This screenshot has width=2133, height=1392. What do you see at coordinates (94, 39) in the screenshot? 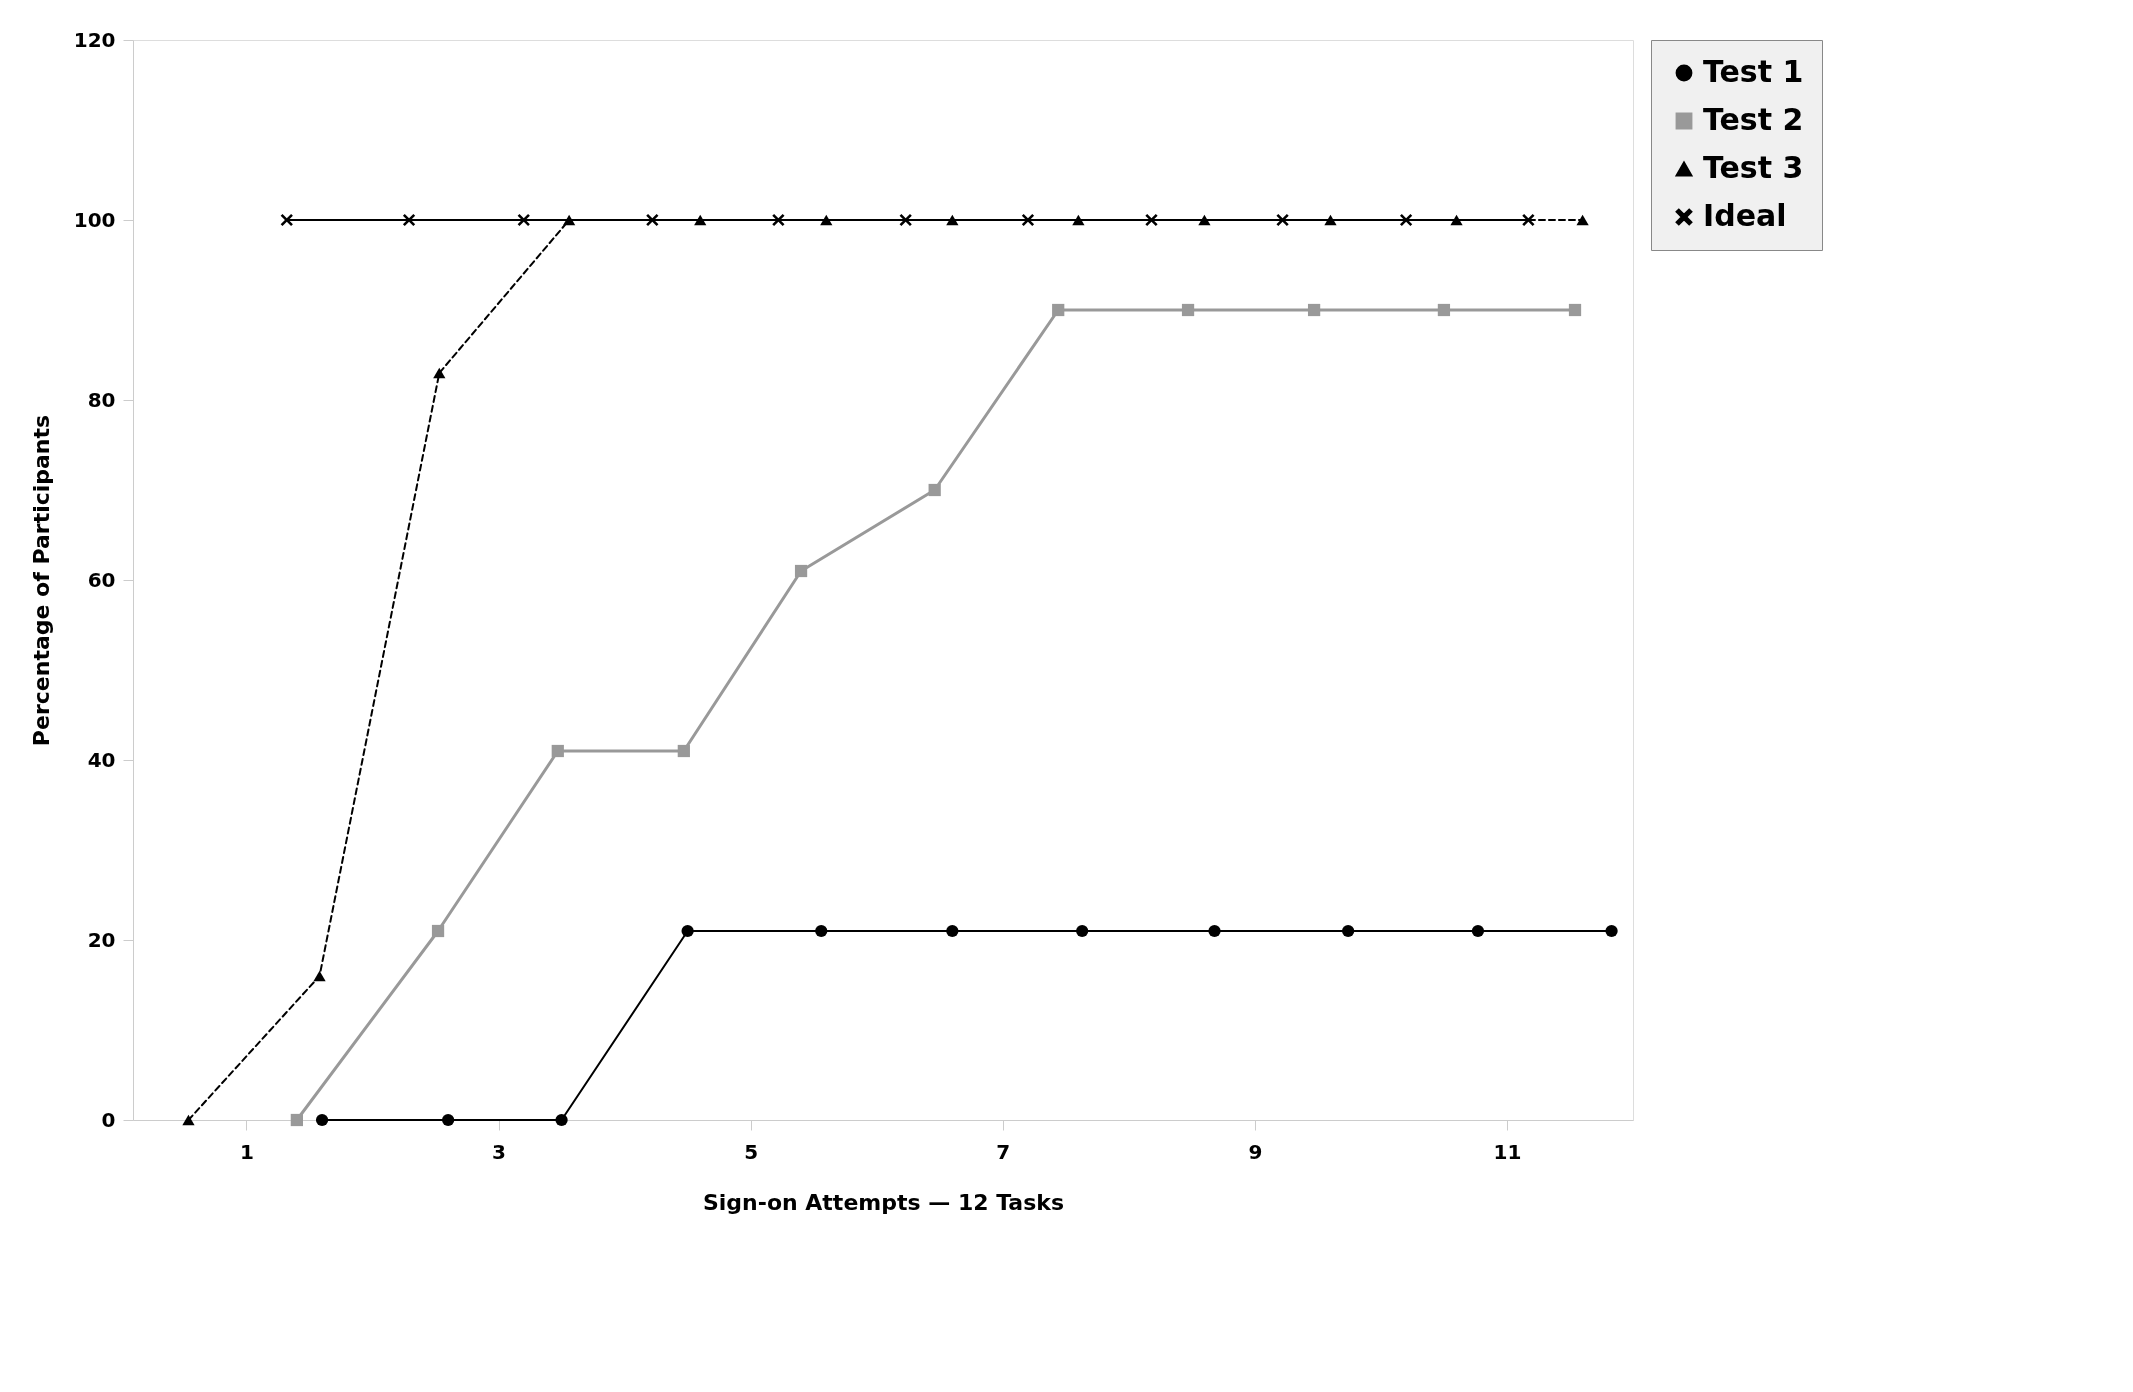
I see `y-tick-label: 120` at bounding box center [94, 39].